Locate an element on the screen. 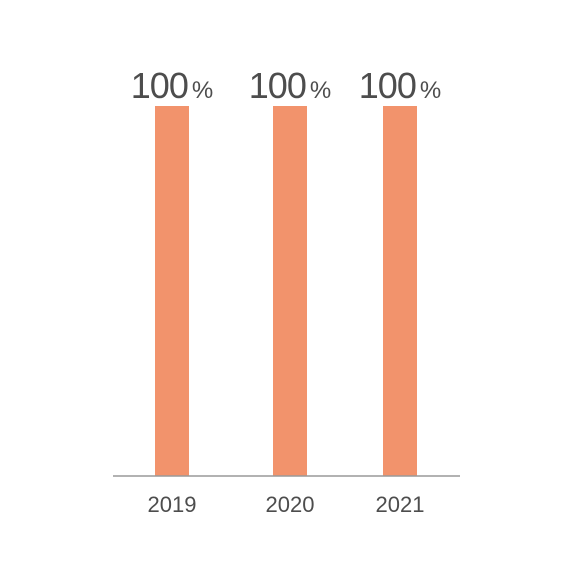  value-labels-layer: 100% 100% 100% is located at coordinates (286, 85).